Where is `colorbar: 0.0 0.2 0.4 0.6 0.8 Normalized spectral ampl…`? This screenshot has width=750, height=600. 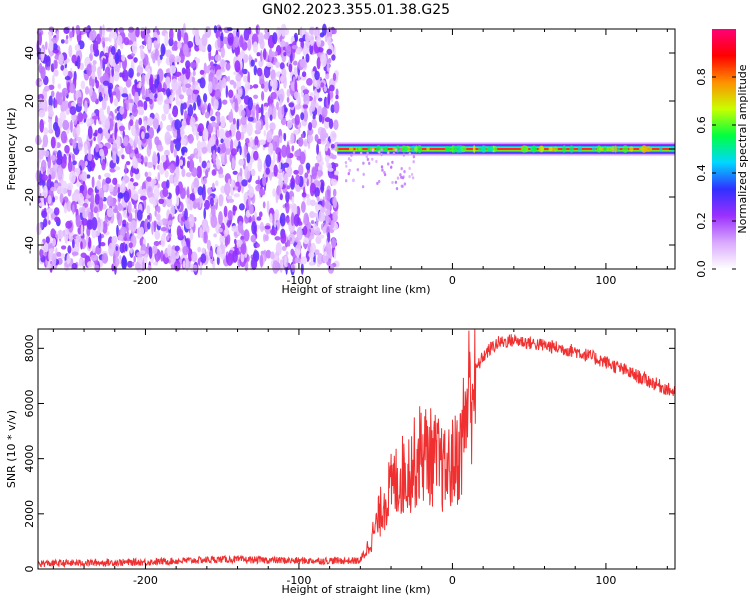
colorbar: 0.0 0.2 0.4 0.6 0.8 Normalized spectral ampl… is located at coordinates (722, 153).